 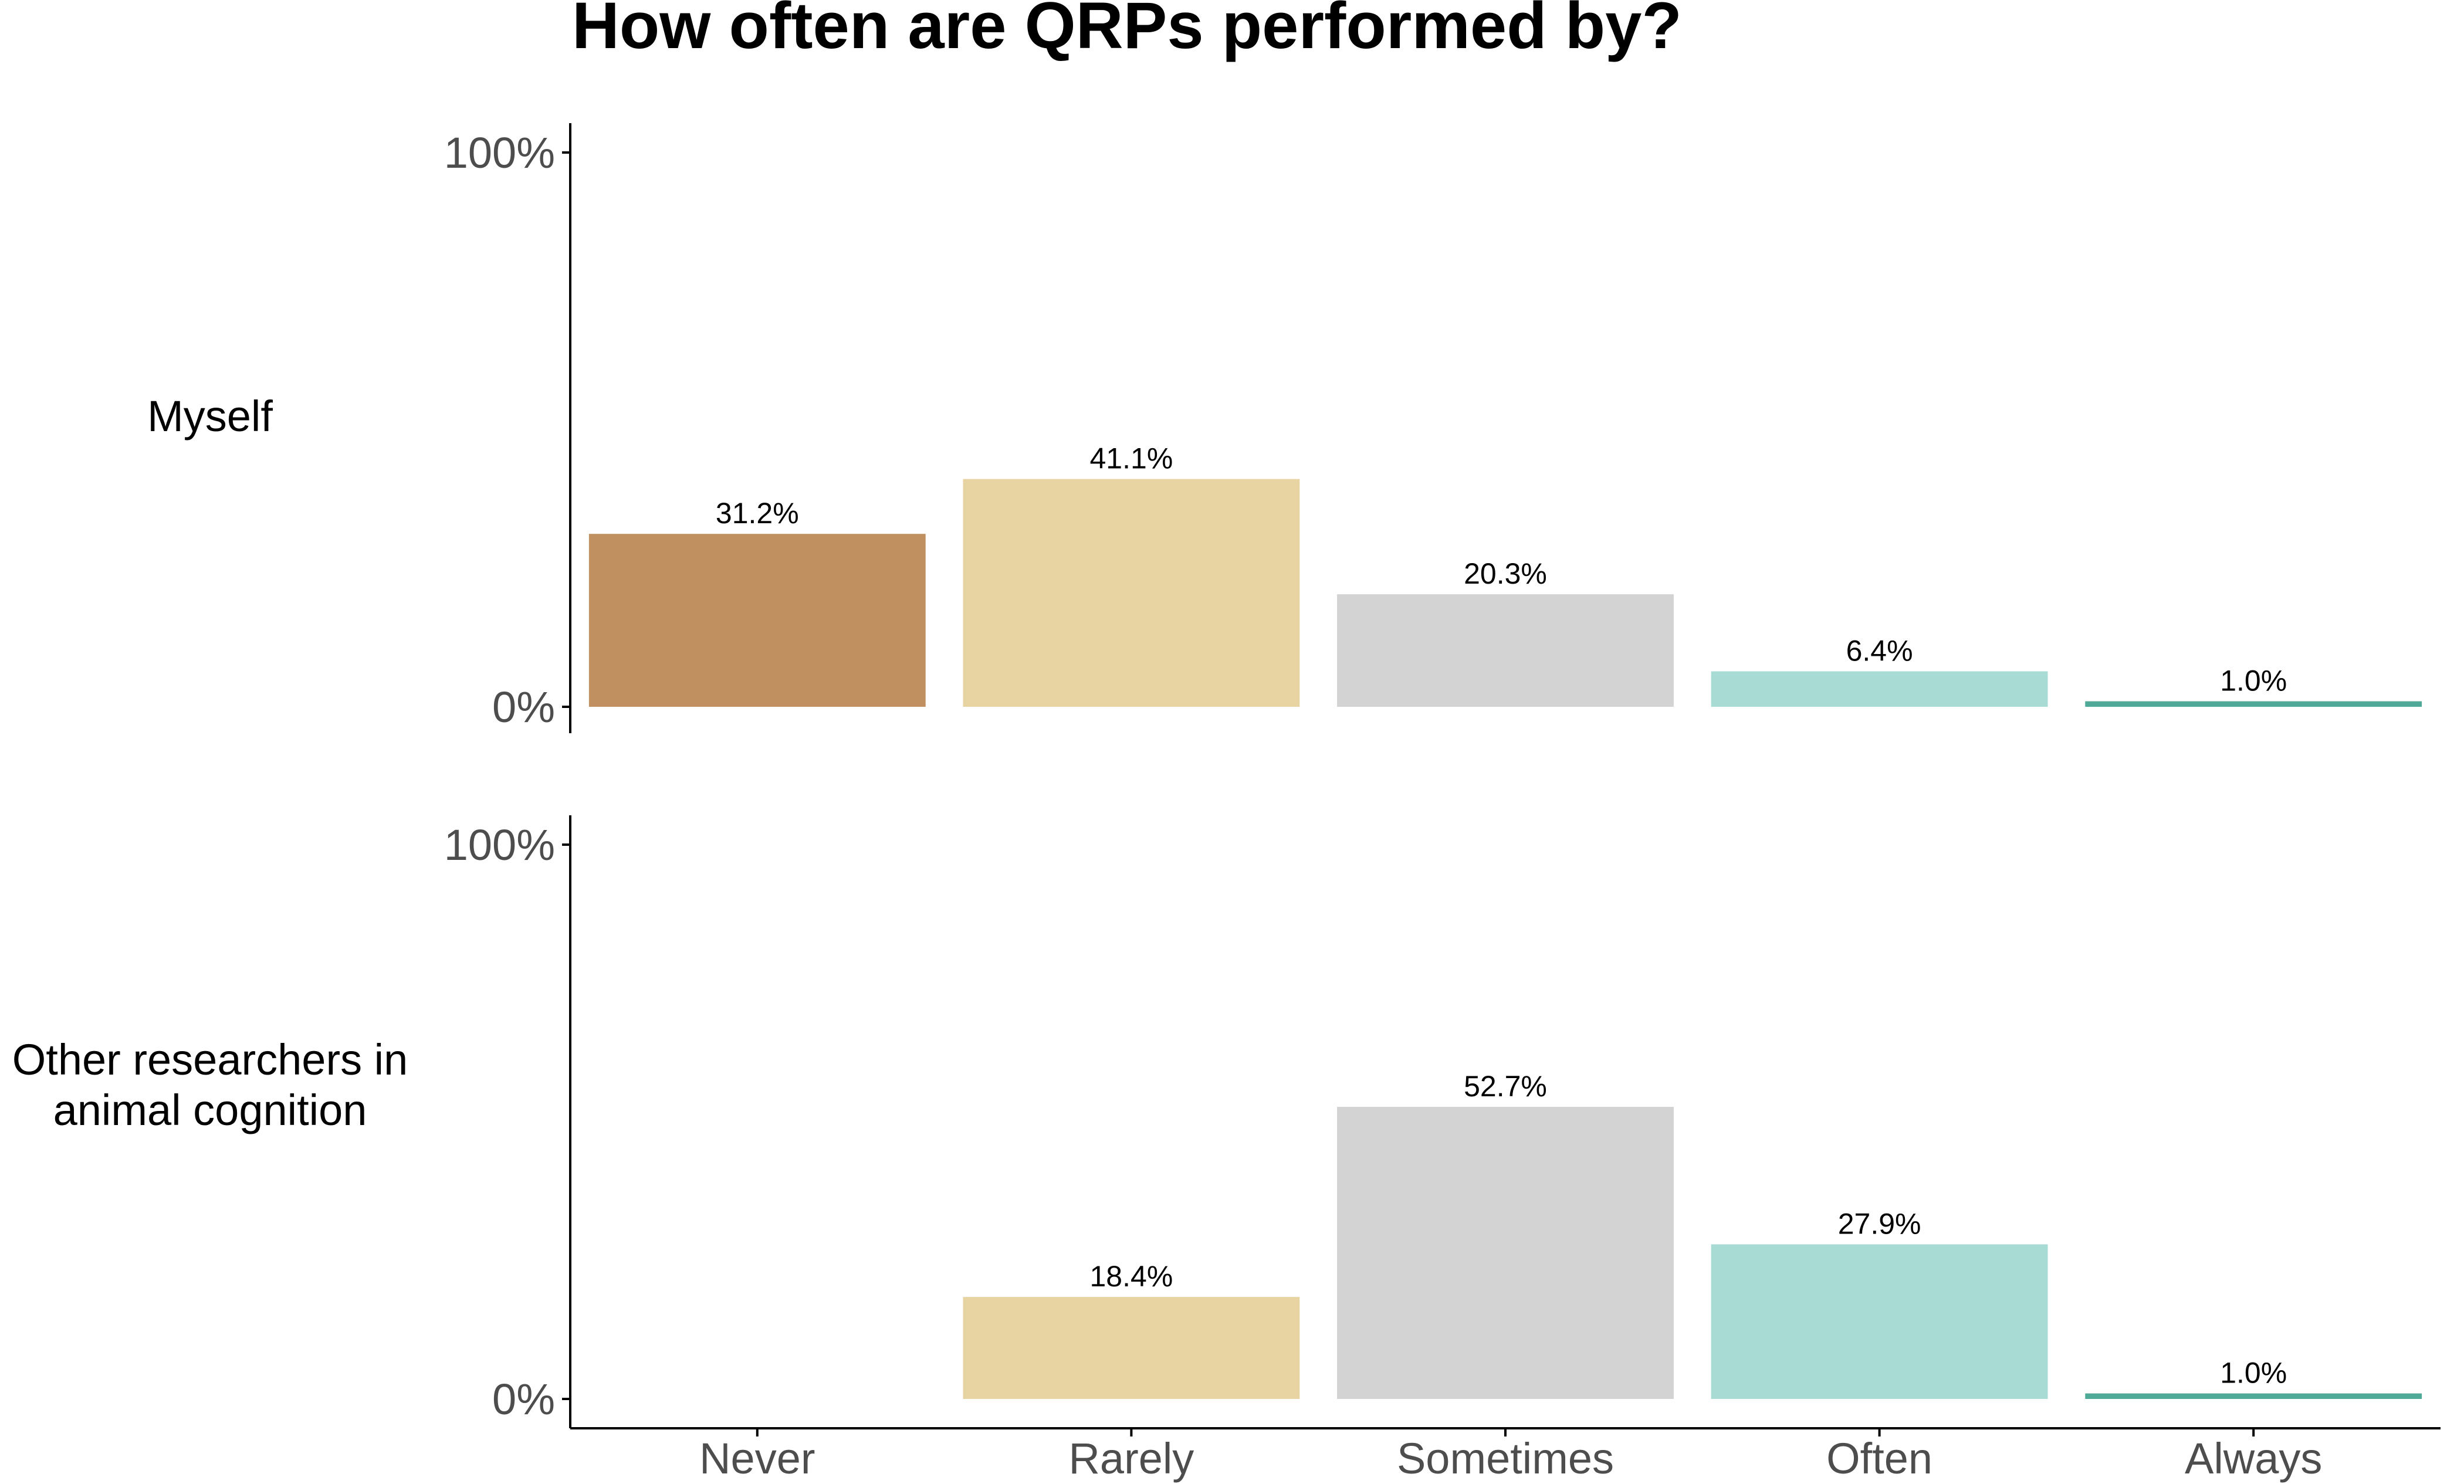 What do you see at coordinates (757, 621) in the screenshot?
I see `bar-never` at bounding box center [757, 621].